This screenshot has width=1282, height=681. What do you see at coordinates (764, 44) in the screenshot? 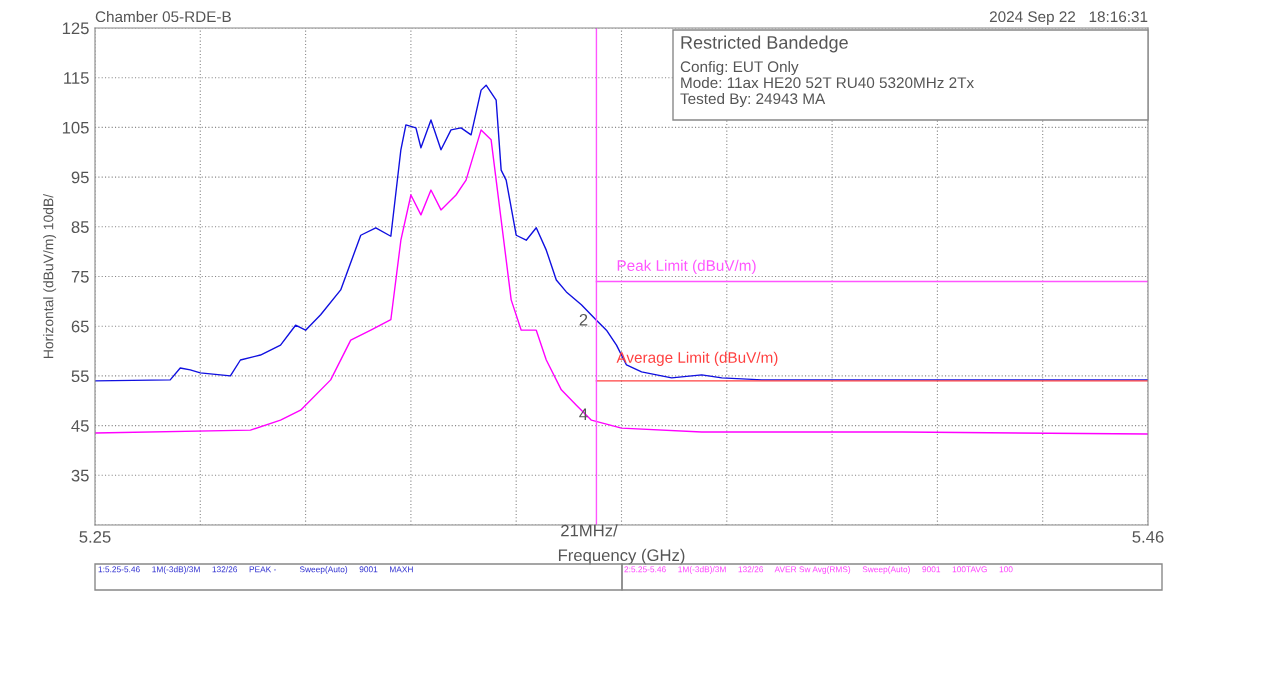
I see `annotation: Restricted Bandedge` at bounding box center [764, 44].